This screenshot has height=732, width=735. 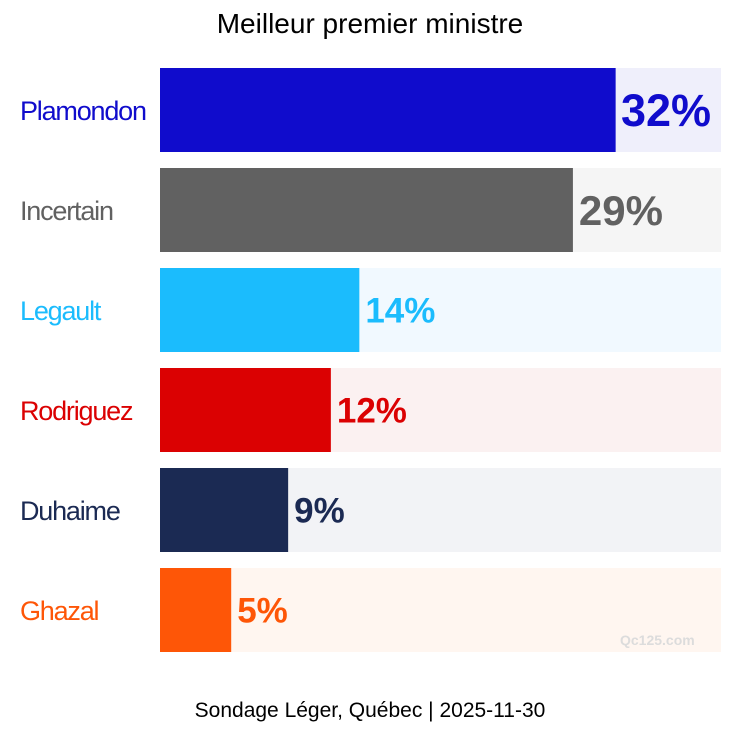 I want to click on value-label-rodriguez: 12%, so click(x=372, y=411).